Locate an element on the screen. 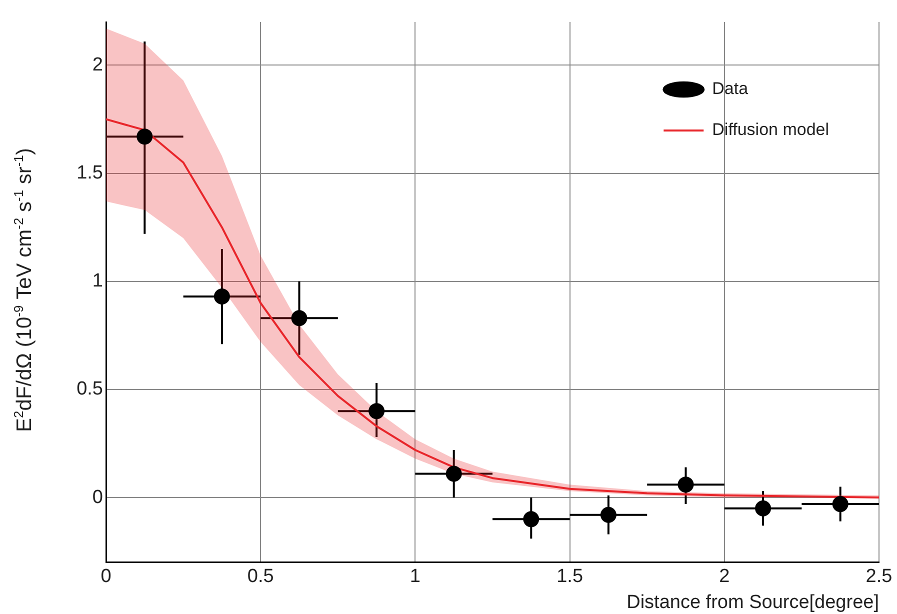 This screenshot has height=614, width=897. y-tick-label: 0 is located at coordinates (97, 497).